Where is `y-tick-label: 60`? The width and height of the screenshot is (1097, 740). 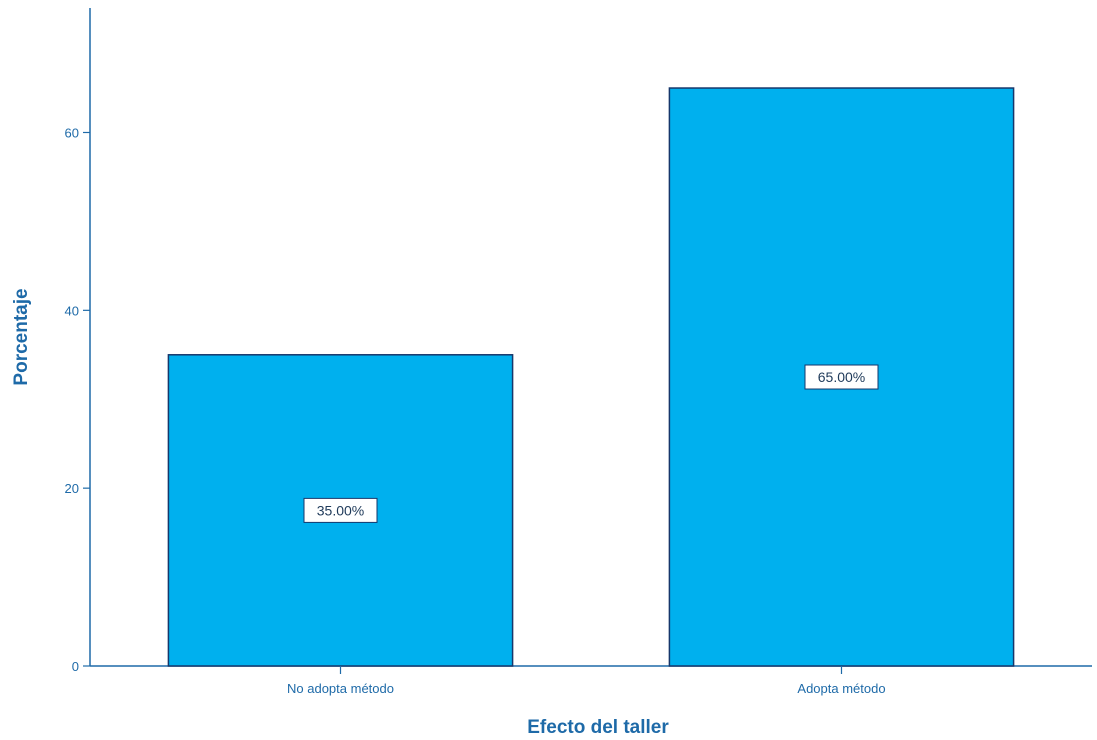
y-tick-label: 60 is located at coordinates (72, 132).